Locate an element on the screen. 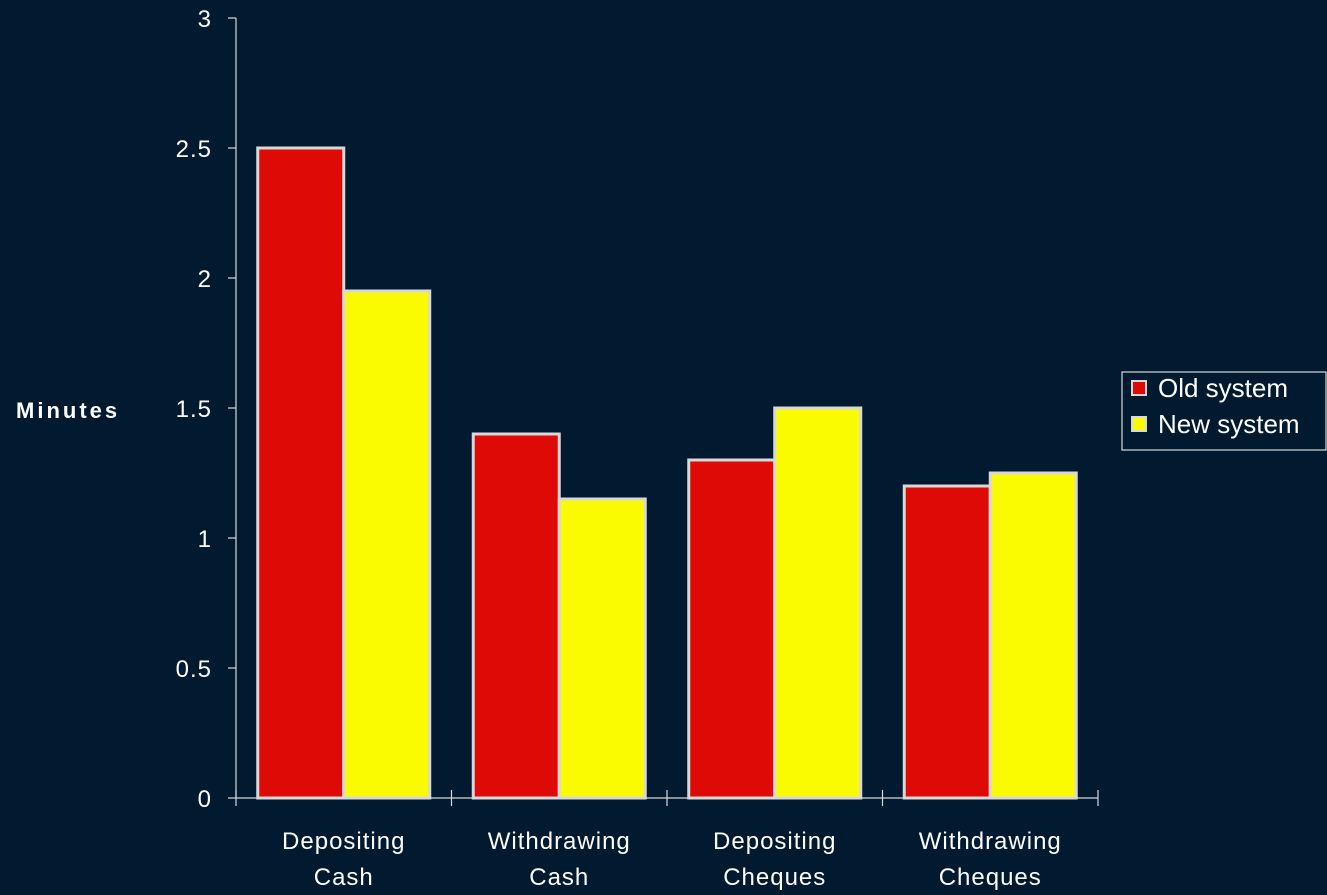 Image resolution: width=1327 pixels, height=895 pixels. legend-label-new-system: New system is located at coordinates (1229, 424).